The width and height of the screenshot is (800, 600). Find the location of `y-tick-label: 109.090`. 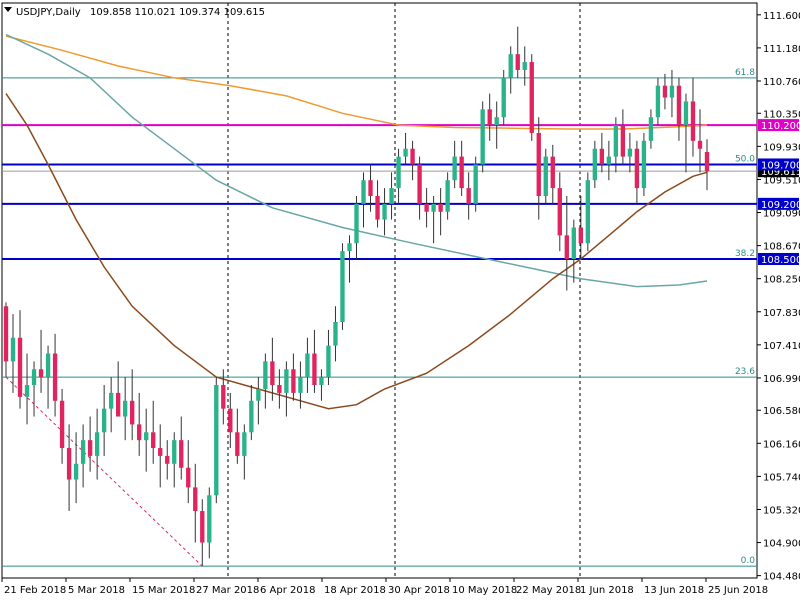

y-tick-label: 109.090 is located at coordinates (781, 214).